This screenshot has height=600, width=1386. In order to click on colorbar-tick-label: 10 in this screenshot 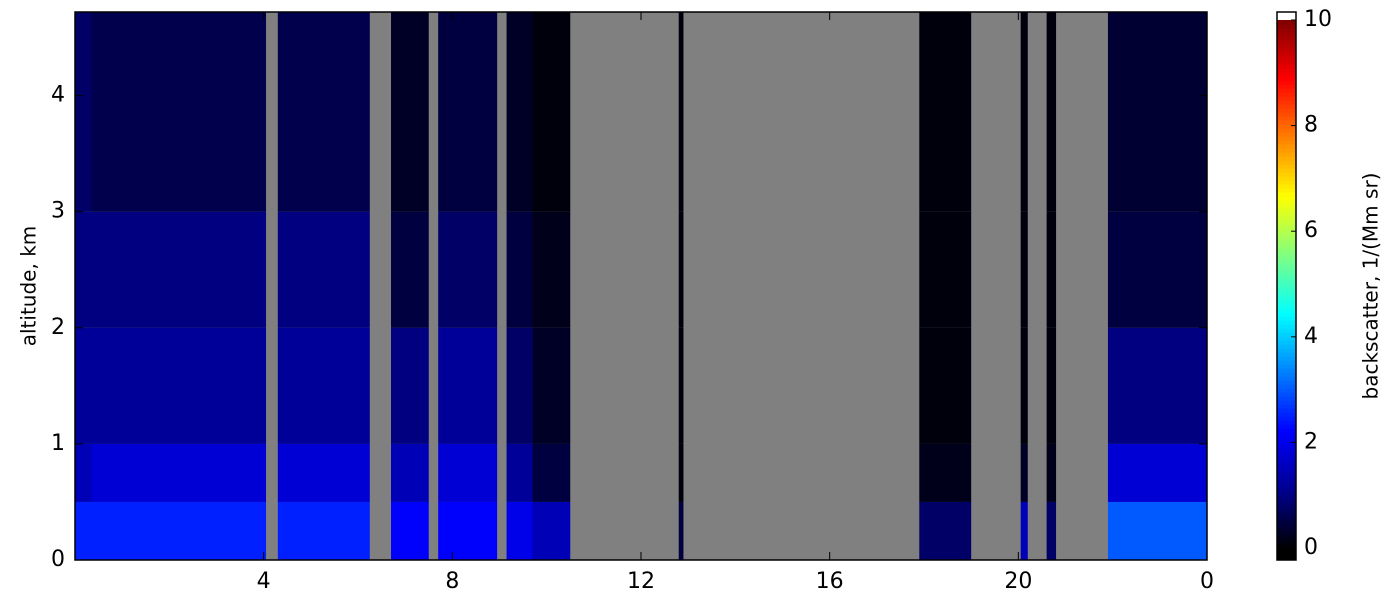, I will do `click(1318, 19)`.